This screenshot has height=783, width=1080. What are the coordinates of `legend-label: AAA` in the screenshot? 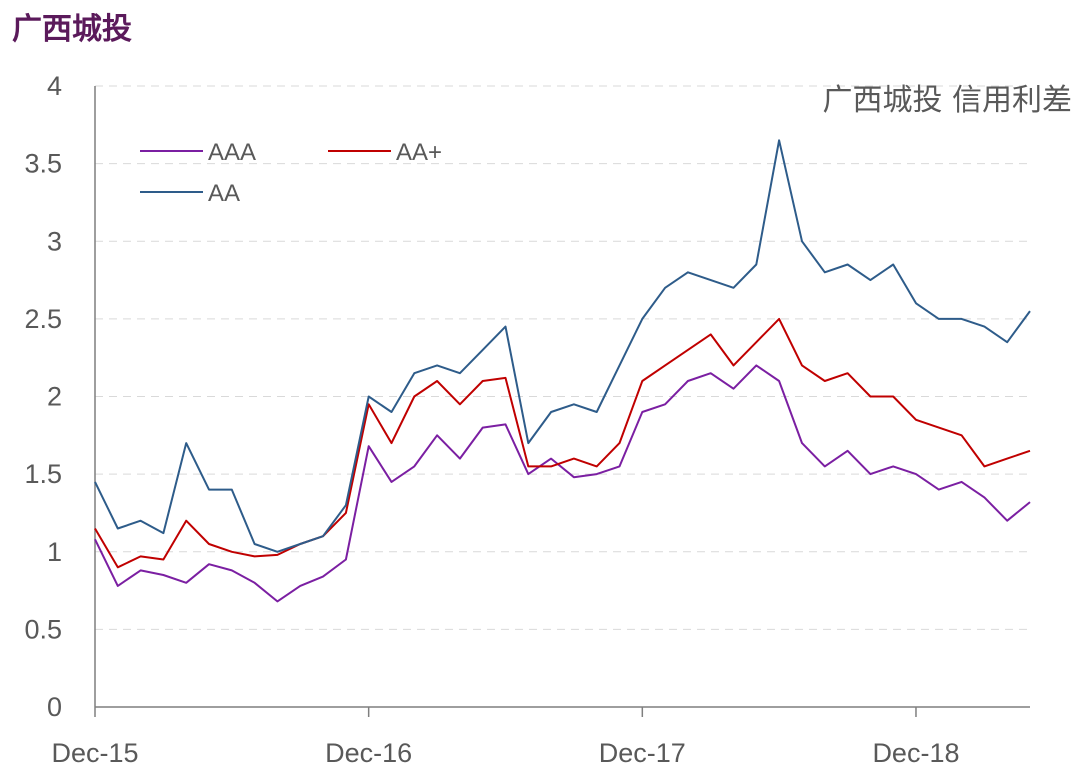 It's located at (232, 152).